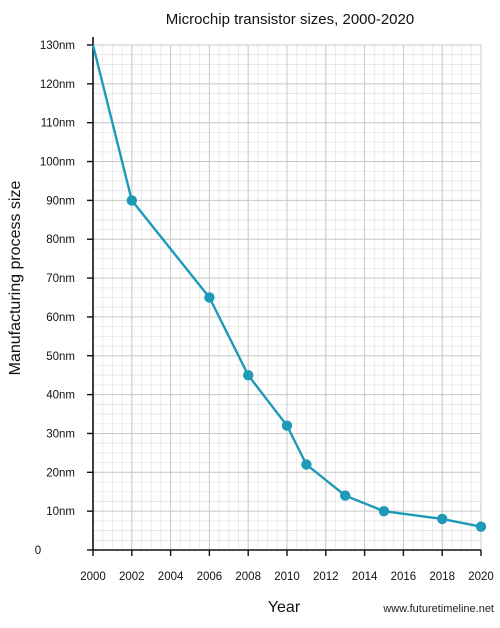  I want to click on y-tick-label: 120nm, so click(57, 85).